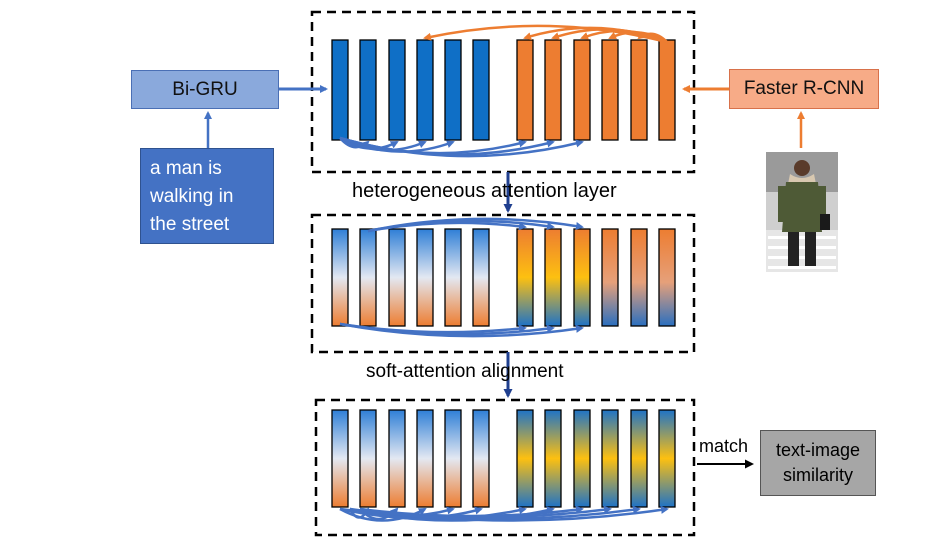  I want to click on match-label: match, so click(724, 446).